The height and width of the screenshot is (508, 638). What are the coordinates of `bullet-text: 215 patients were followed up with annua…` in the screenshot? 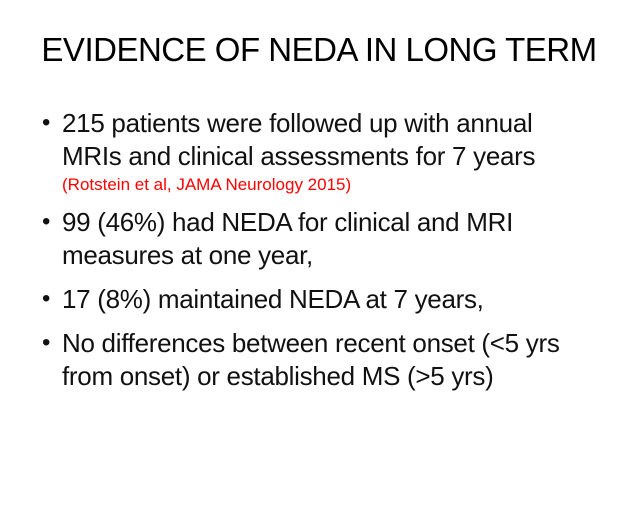 It's located at (299, 139).